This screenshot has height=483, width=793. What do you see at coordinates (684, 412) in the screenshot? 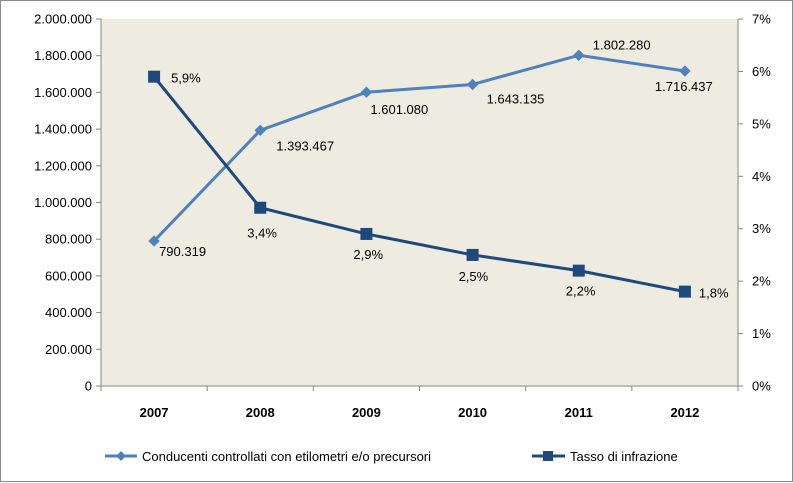
I see `x-tick-label: 2012` at bounding box center [684, 412].